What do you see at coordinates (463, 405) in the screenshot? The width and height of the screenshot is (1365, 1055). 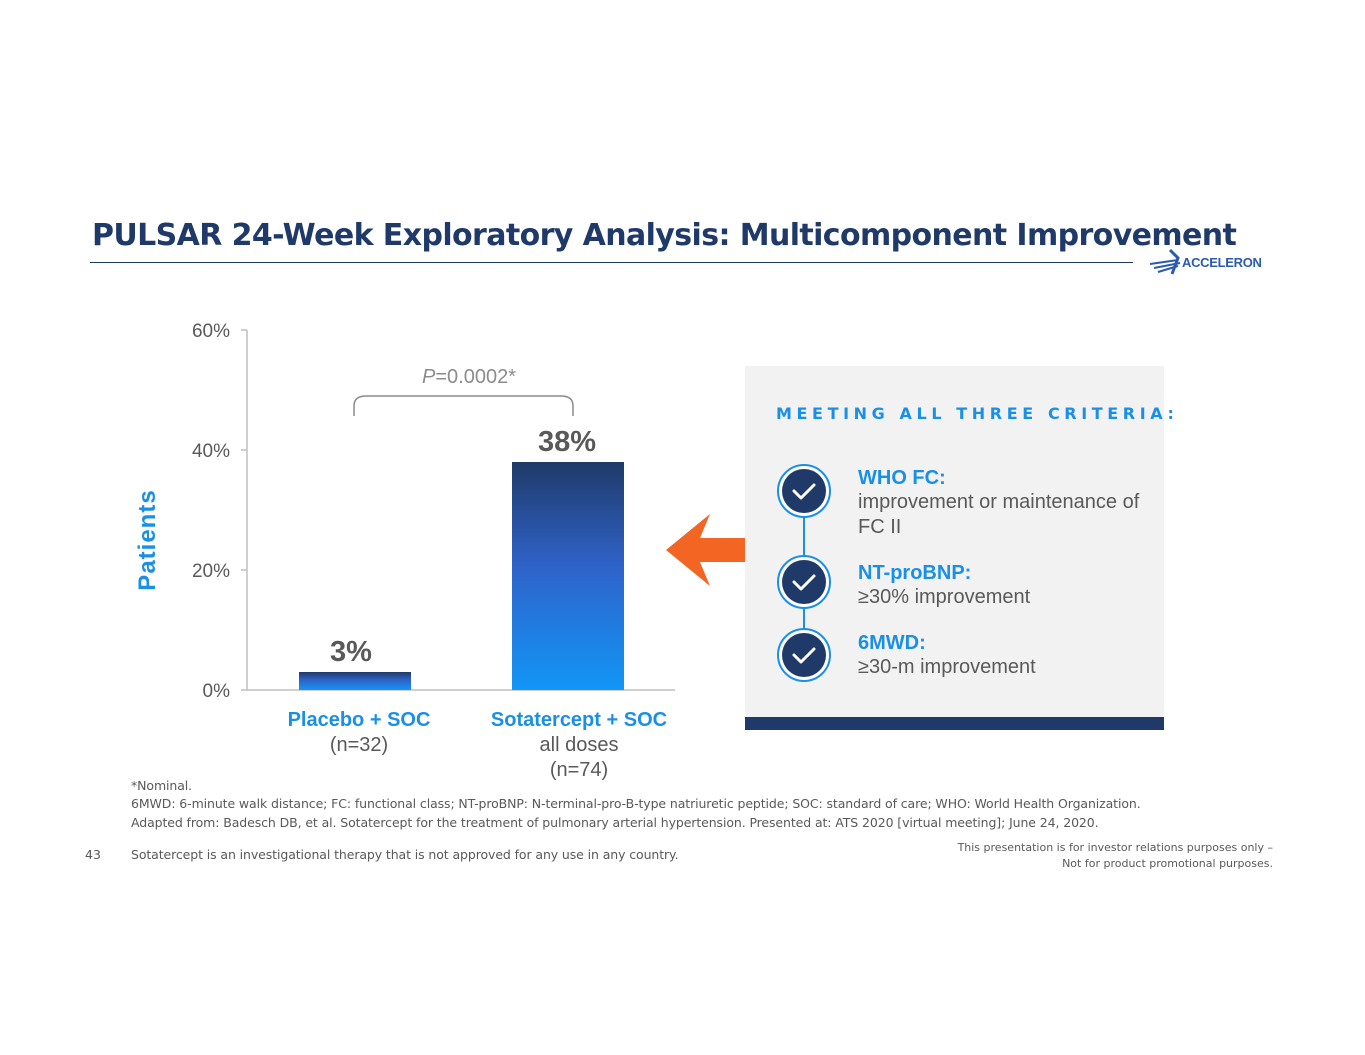 I see `significance-bracket` at bounding box center [463, 405].